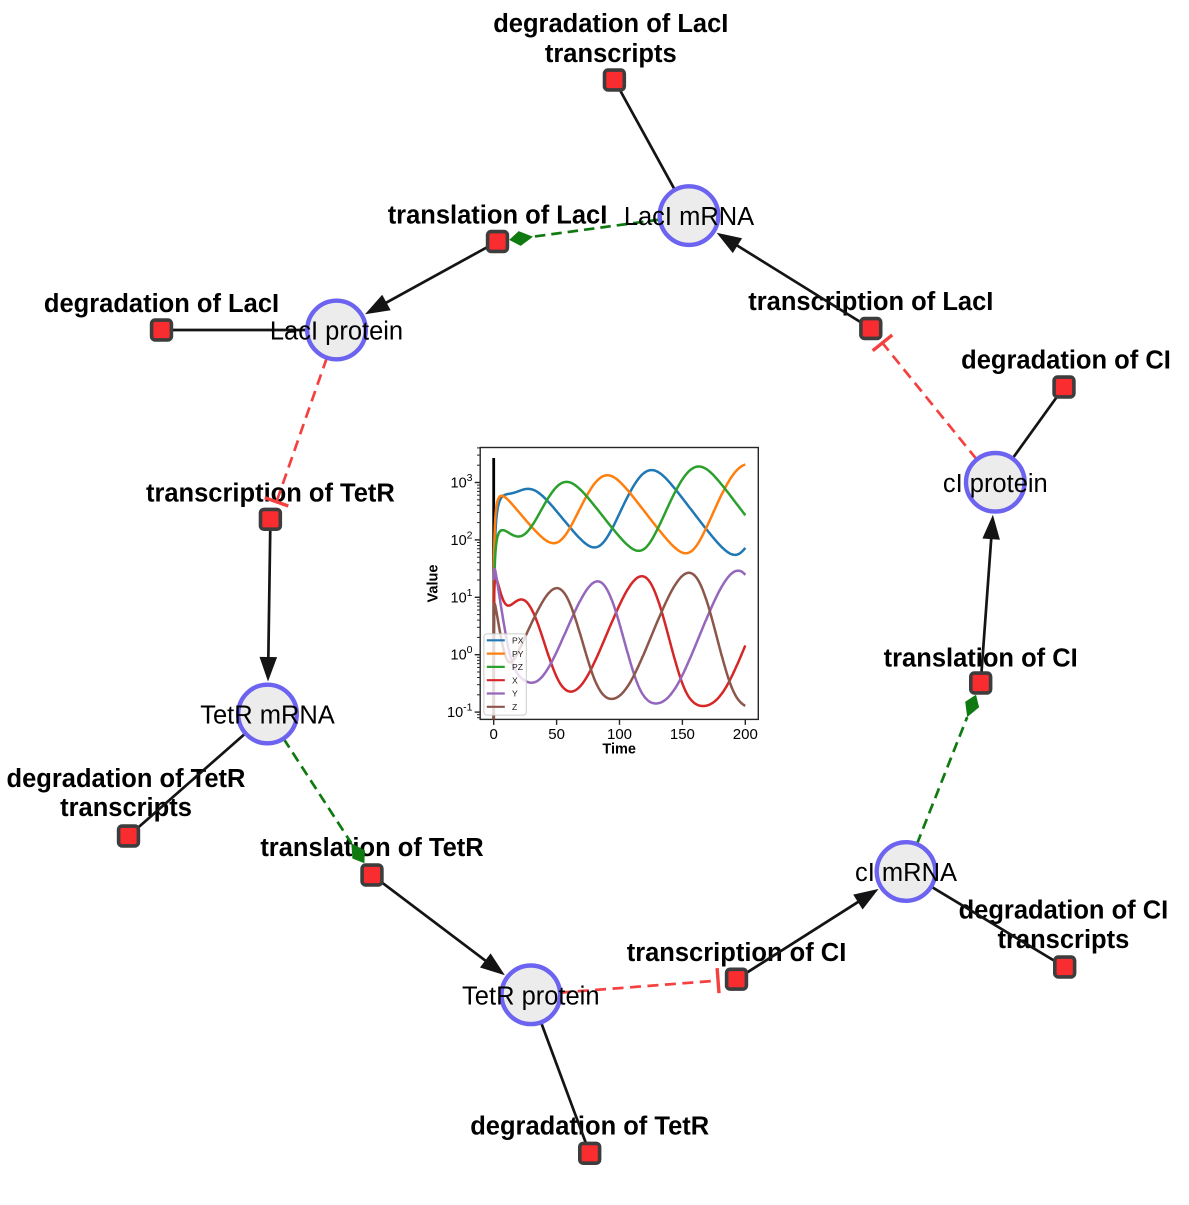 The height and width of the screenshot is (1205, 1189). What do you see at coordinates (371, 848) in the screenshot?
I see `svg-text: translation of TetR` at bounding box center [371, 848].